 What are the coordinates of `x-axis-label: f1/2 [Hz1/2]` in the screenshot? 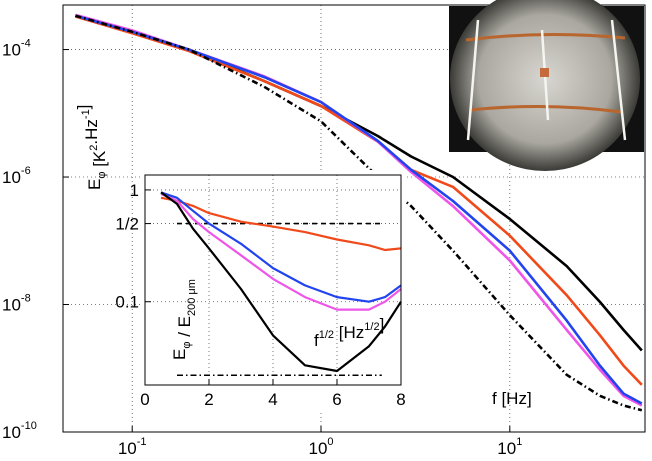 It's located at (349, 332).